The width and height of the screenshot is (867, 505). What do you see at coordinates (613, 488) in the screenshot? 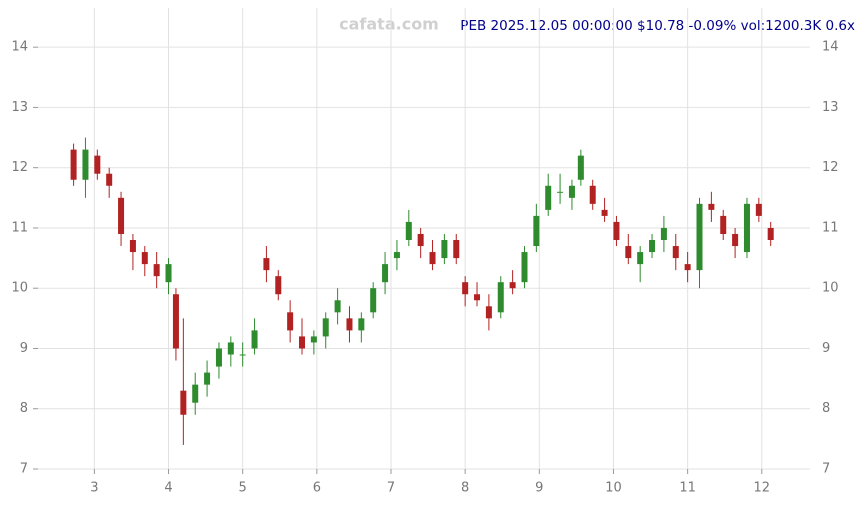
I see `x-tick-label: 10` at bounding box center [613, 488].